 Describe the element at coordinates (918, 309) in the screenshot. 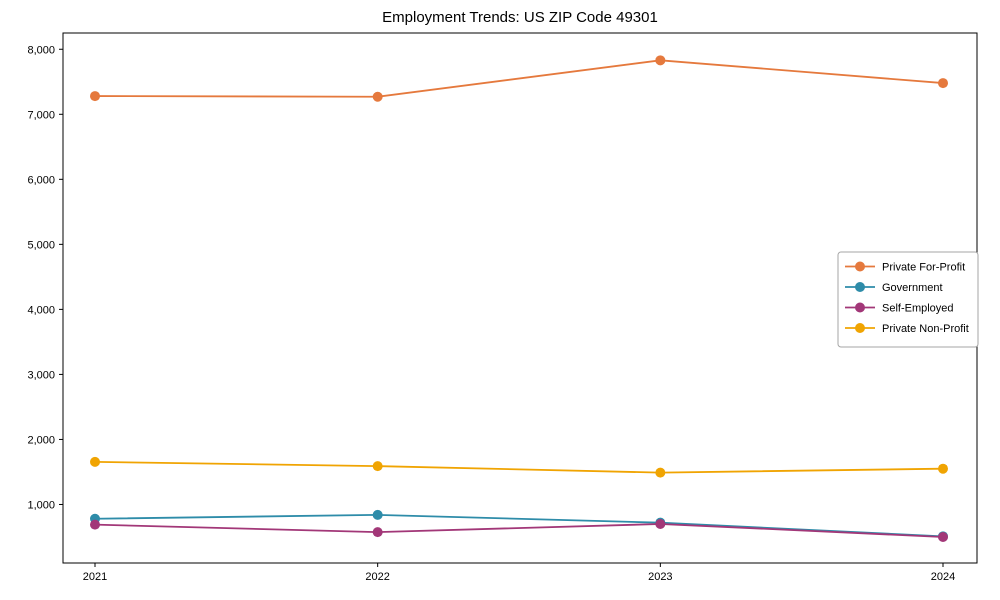

I see `legend-label: Self-Employed` at that location.